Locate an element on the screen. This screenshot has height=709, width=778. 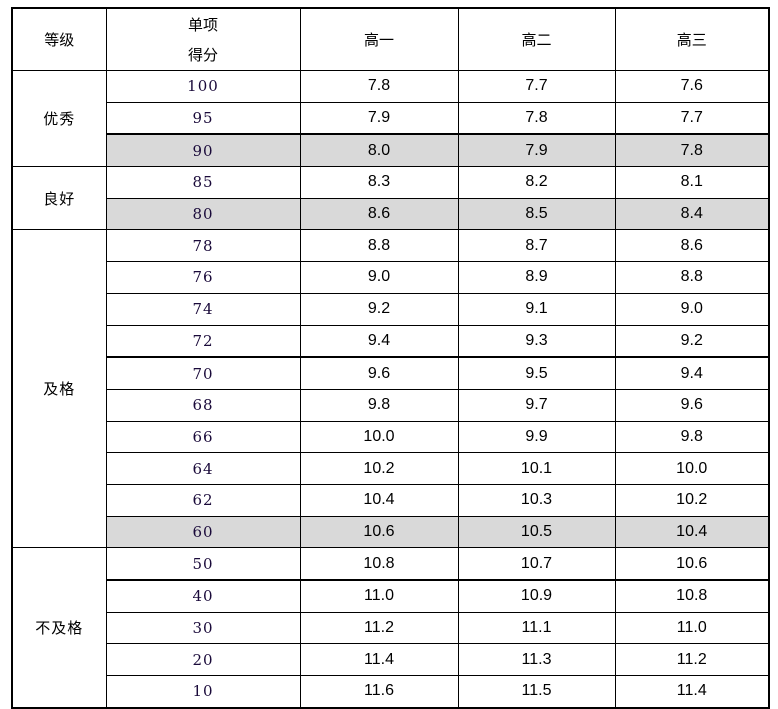
grade3-value: 8.4 is located at coordinates (692, 214).